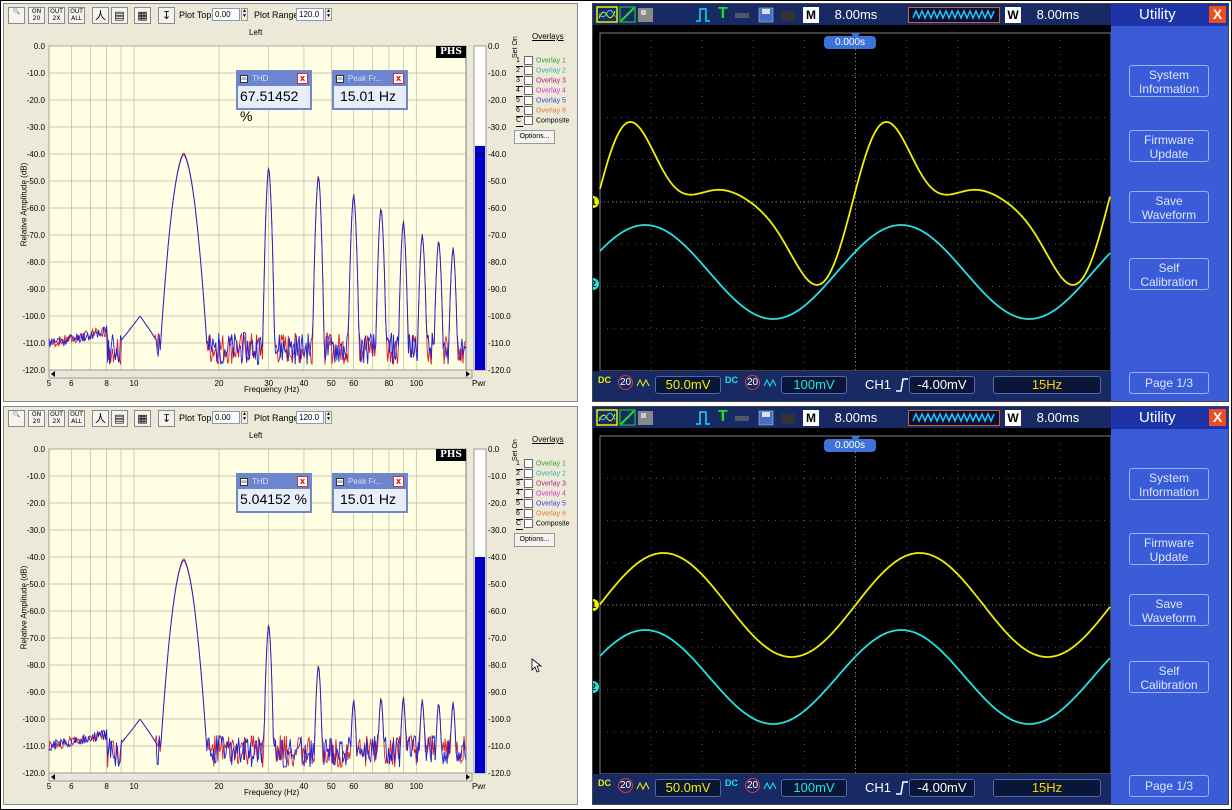  I want to click on ch2-ground-marker: 2, so click(596, 687).